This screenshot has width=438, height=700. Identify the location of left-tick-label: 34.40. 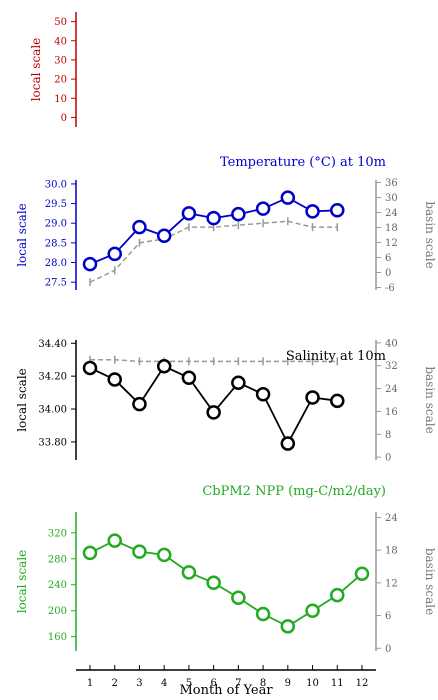
(52, 344).